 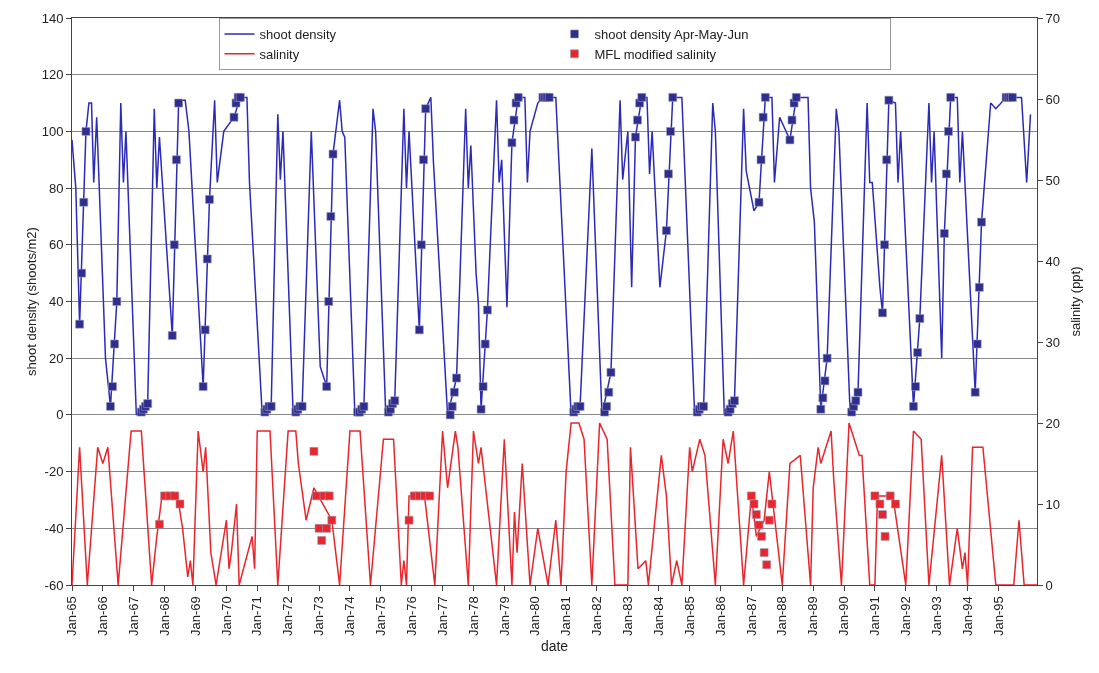 What do you see at coordinates (1053, 342) in the screenshot?
I see `y2-tick-label: 30` at bounding box center [1053, 342].